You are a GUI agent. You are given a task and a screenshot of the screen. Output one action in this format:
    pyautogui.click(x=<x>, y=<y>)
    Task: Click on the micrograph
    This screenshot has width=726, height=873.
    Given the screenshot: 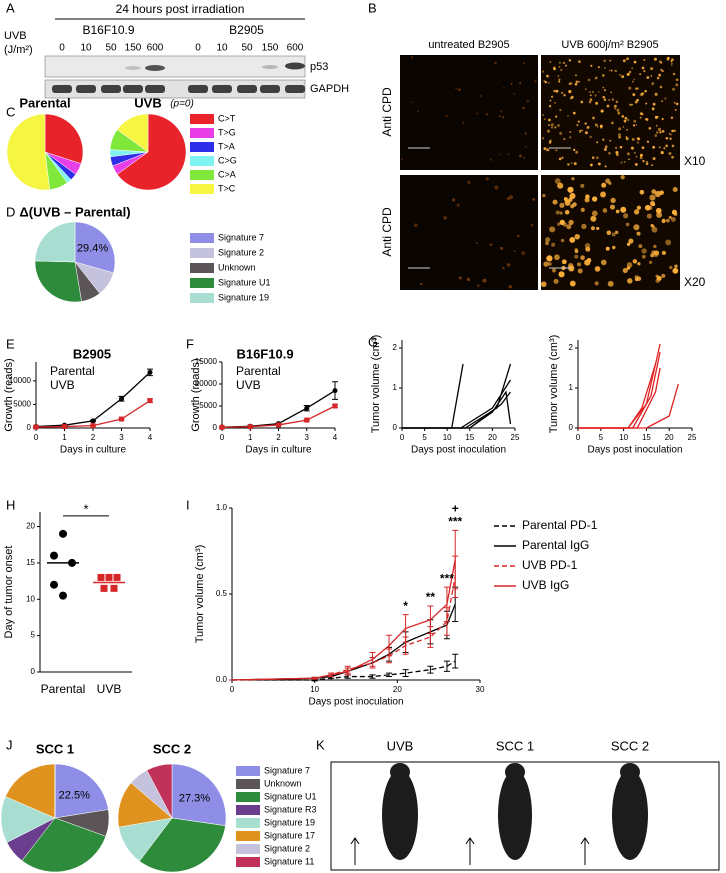 What is the action you would take?
    pyautogui.click(x=469, y=112)
    